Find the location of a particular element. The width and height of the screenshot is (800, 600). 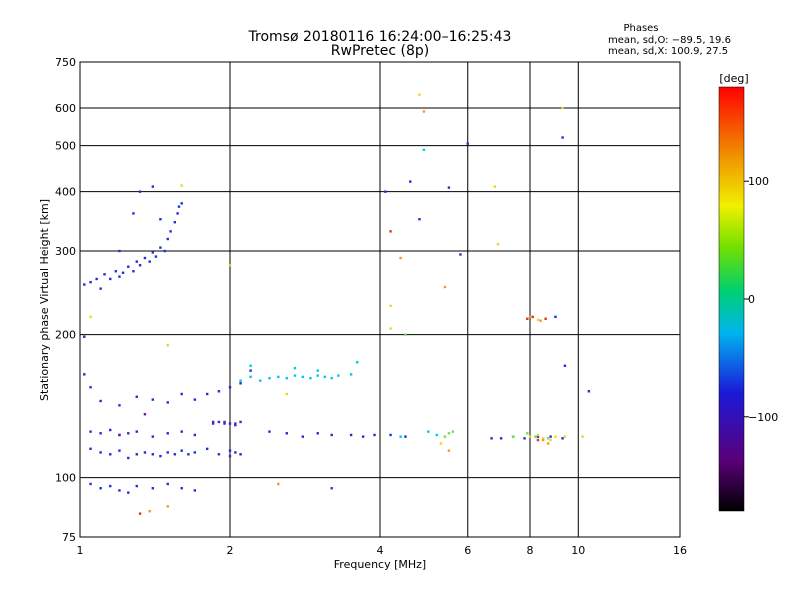

chart-title: Tromsø 20180116 16:24:00–16:25:43 is located at coordinates (380, 37).